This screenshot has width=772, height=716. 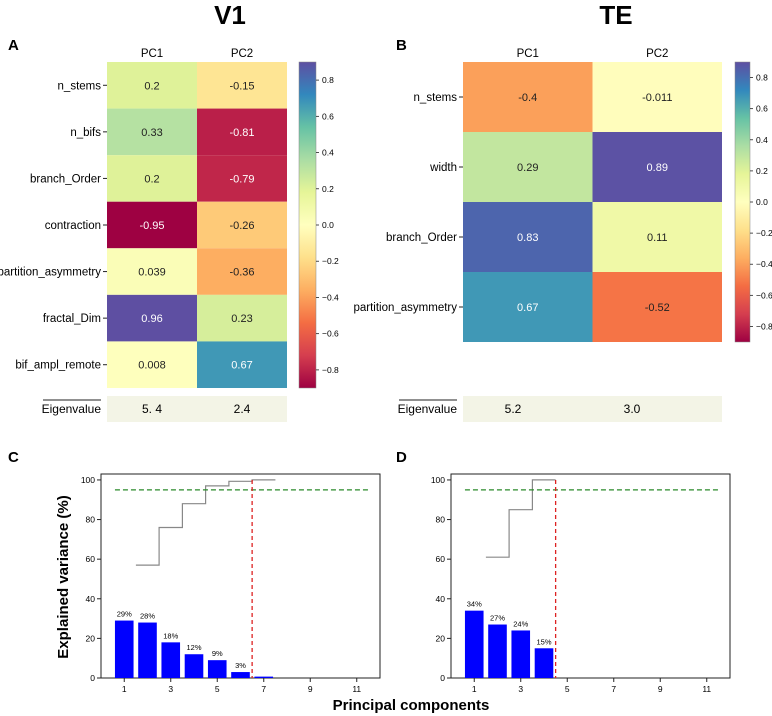 What do you see at coordinates (88, 480) in the screenshot?
I see `y-tick-label: 100` at bounding box center [88, 480].